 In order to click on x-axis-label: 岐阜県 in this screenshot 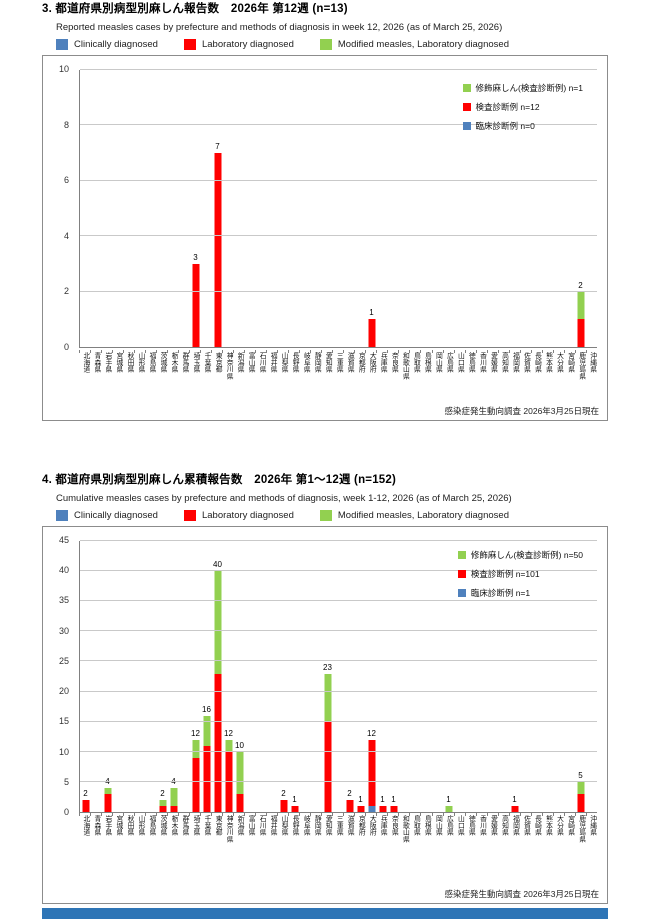, I will do `click(306, 362)`.